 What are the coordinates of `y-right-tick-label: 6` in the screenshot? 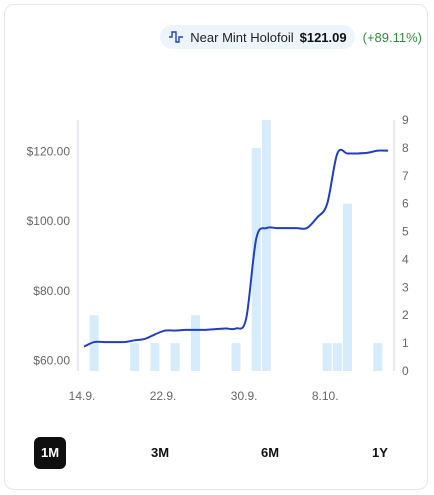 It's located at (405, 204).